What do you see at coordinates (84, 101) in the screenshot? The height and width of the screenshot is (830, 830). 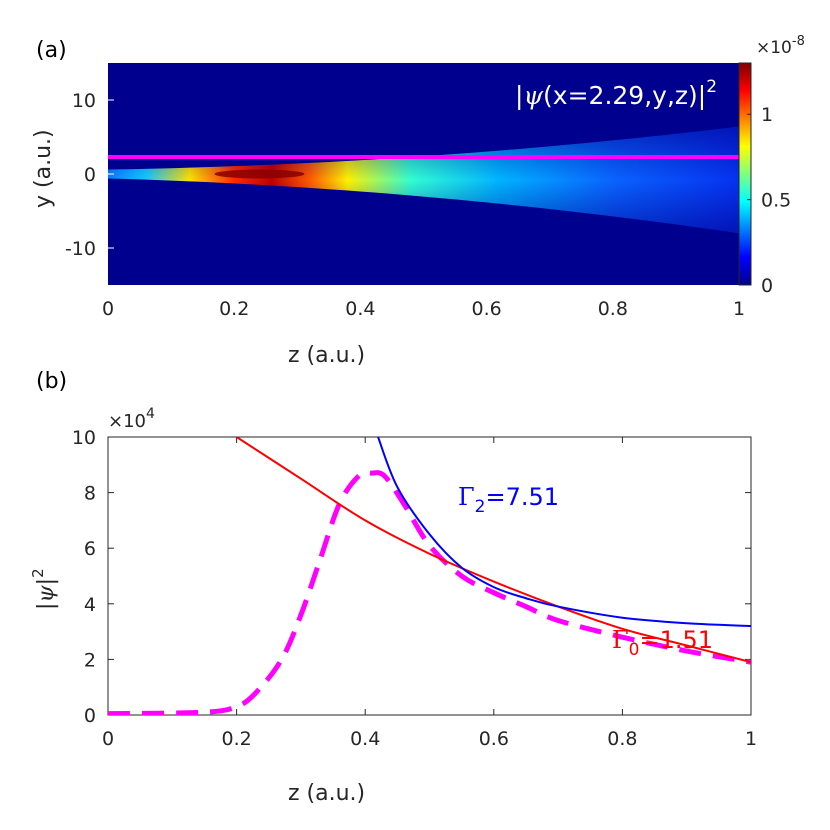 I see `heatmap-ytick-label: 10` at bounding box center [84, 101].